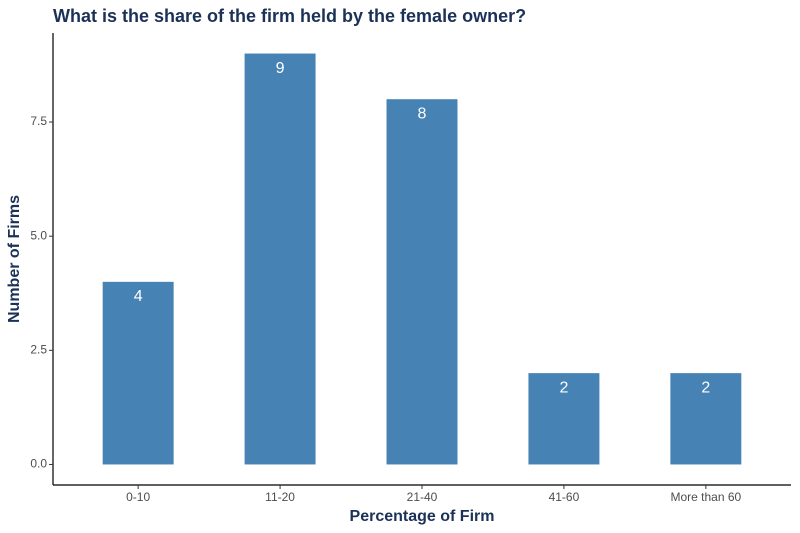  What do you see at coordinates (138, 497) in the screenshot?
I see `x-tick-label: 0-10` at bounding box center [138, 497].